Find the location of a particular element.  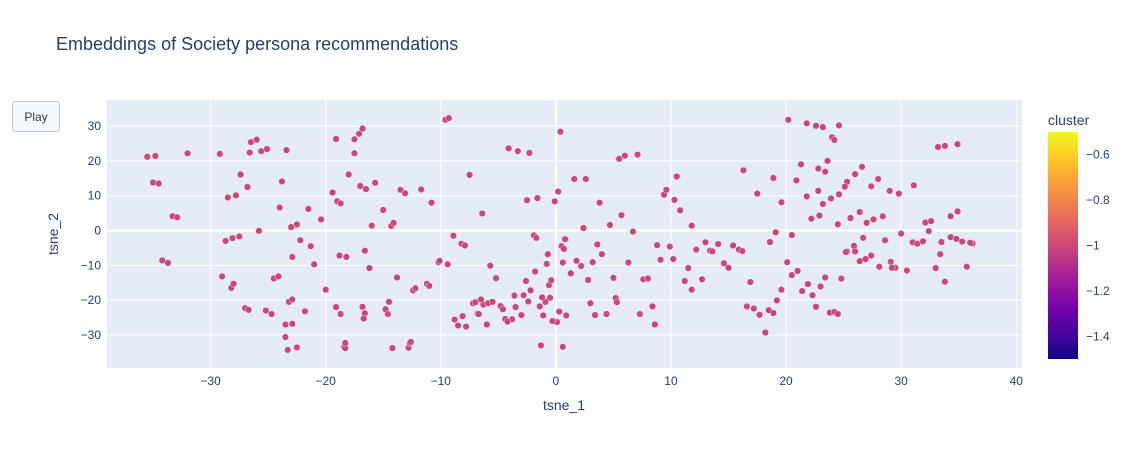

x-tick-label: −30 is located at coordinates (210, 381).